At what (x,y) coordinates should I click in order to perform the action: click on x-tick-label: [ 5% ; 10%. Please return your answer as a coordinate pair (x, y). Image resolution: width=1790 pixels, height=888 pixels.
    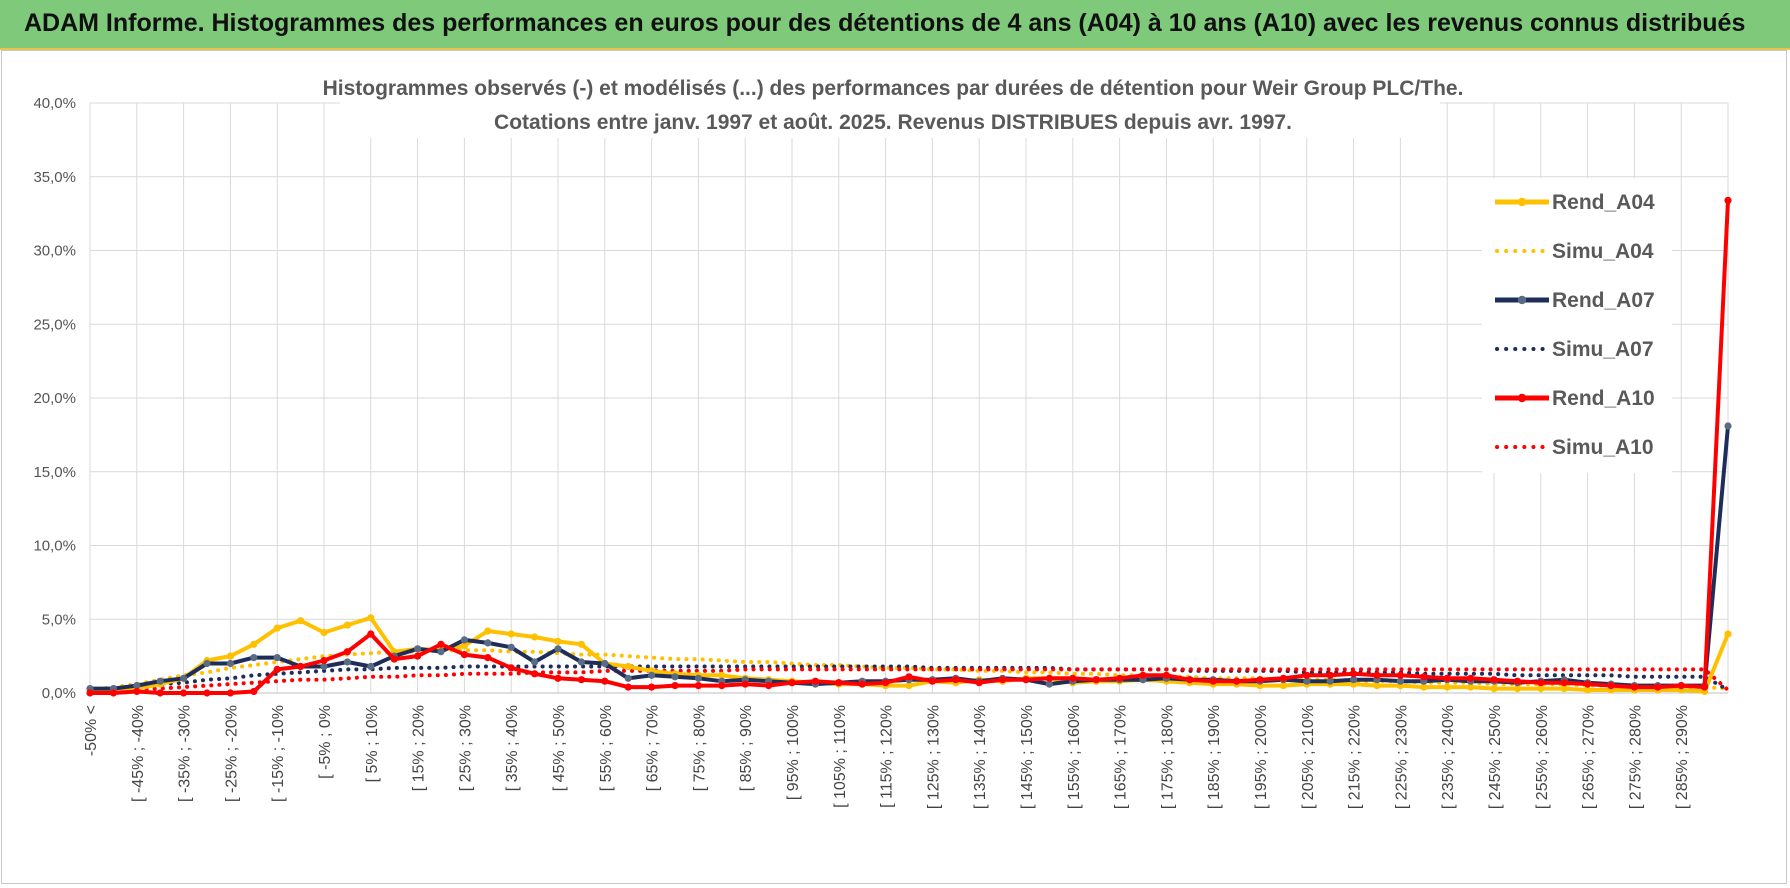
    Looking at the image, I should click on (372, 743).